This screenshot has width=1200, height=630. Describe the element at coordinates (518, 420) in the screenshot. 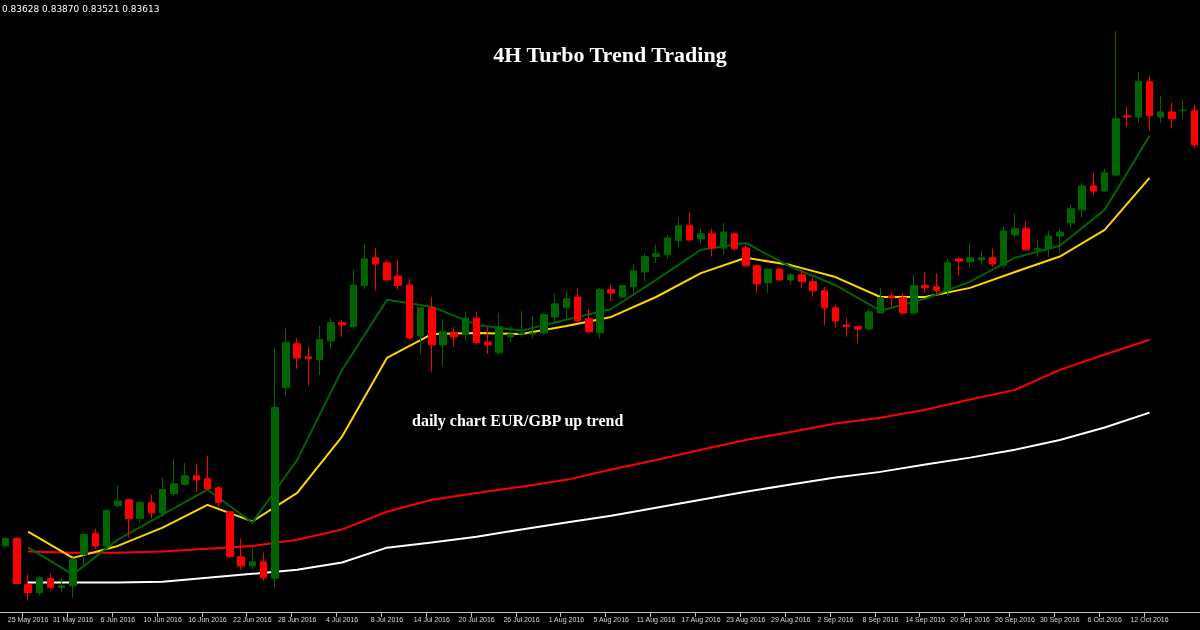

I see `annotation: daily chart EUR/GBP up trend` at that location.